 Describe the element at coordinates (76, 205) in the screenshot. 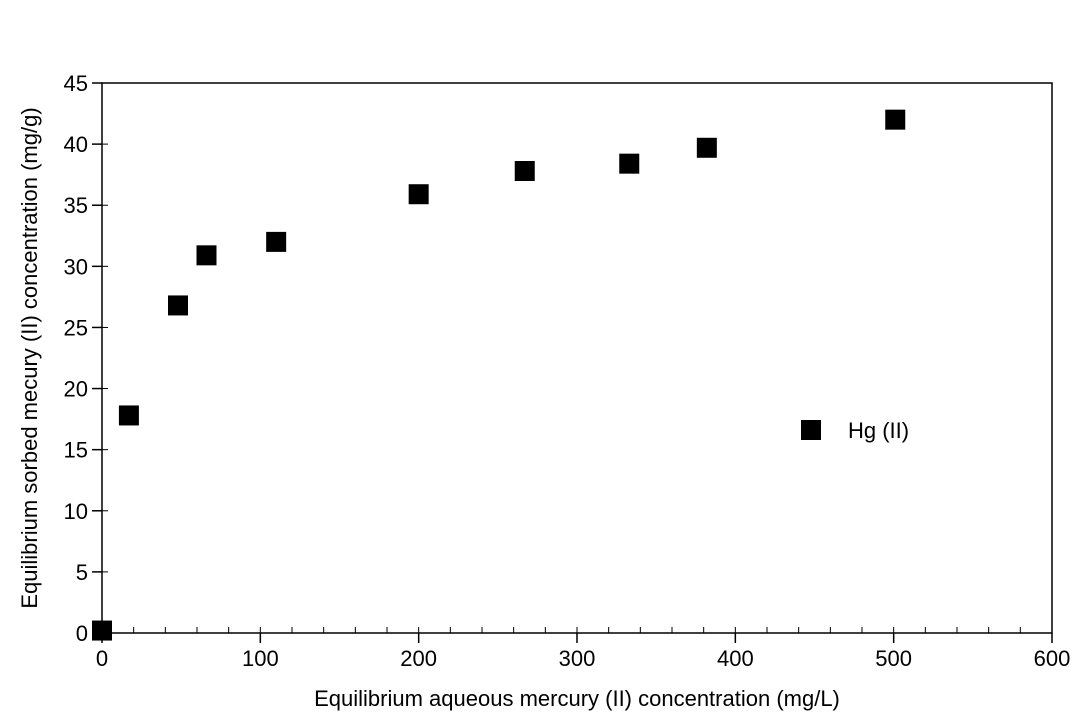

I see `y-tick-label: 35` at that location.